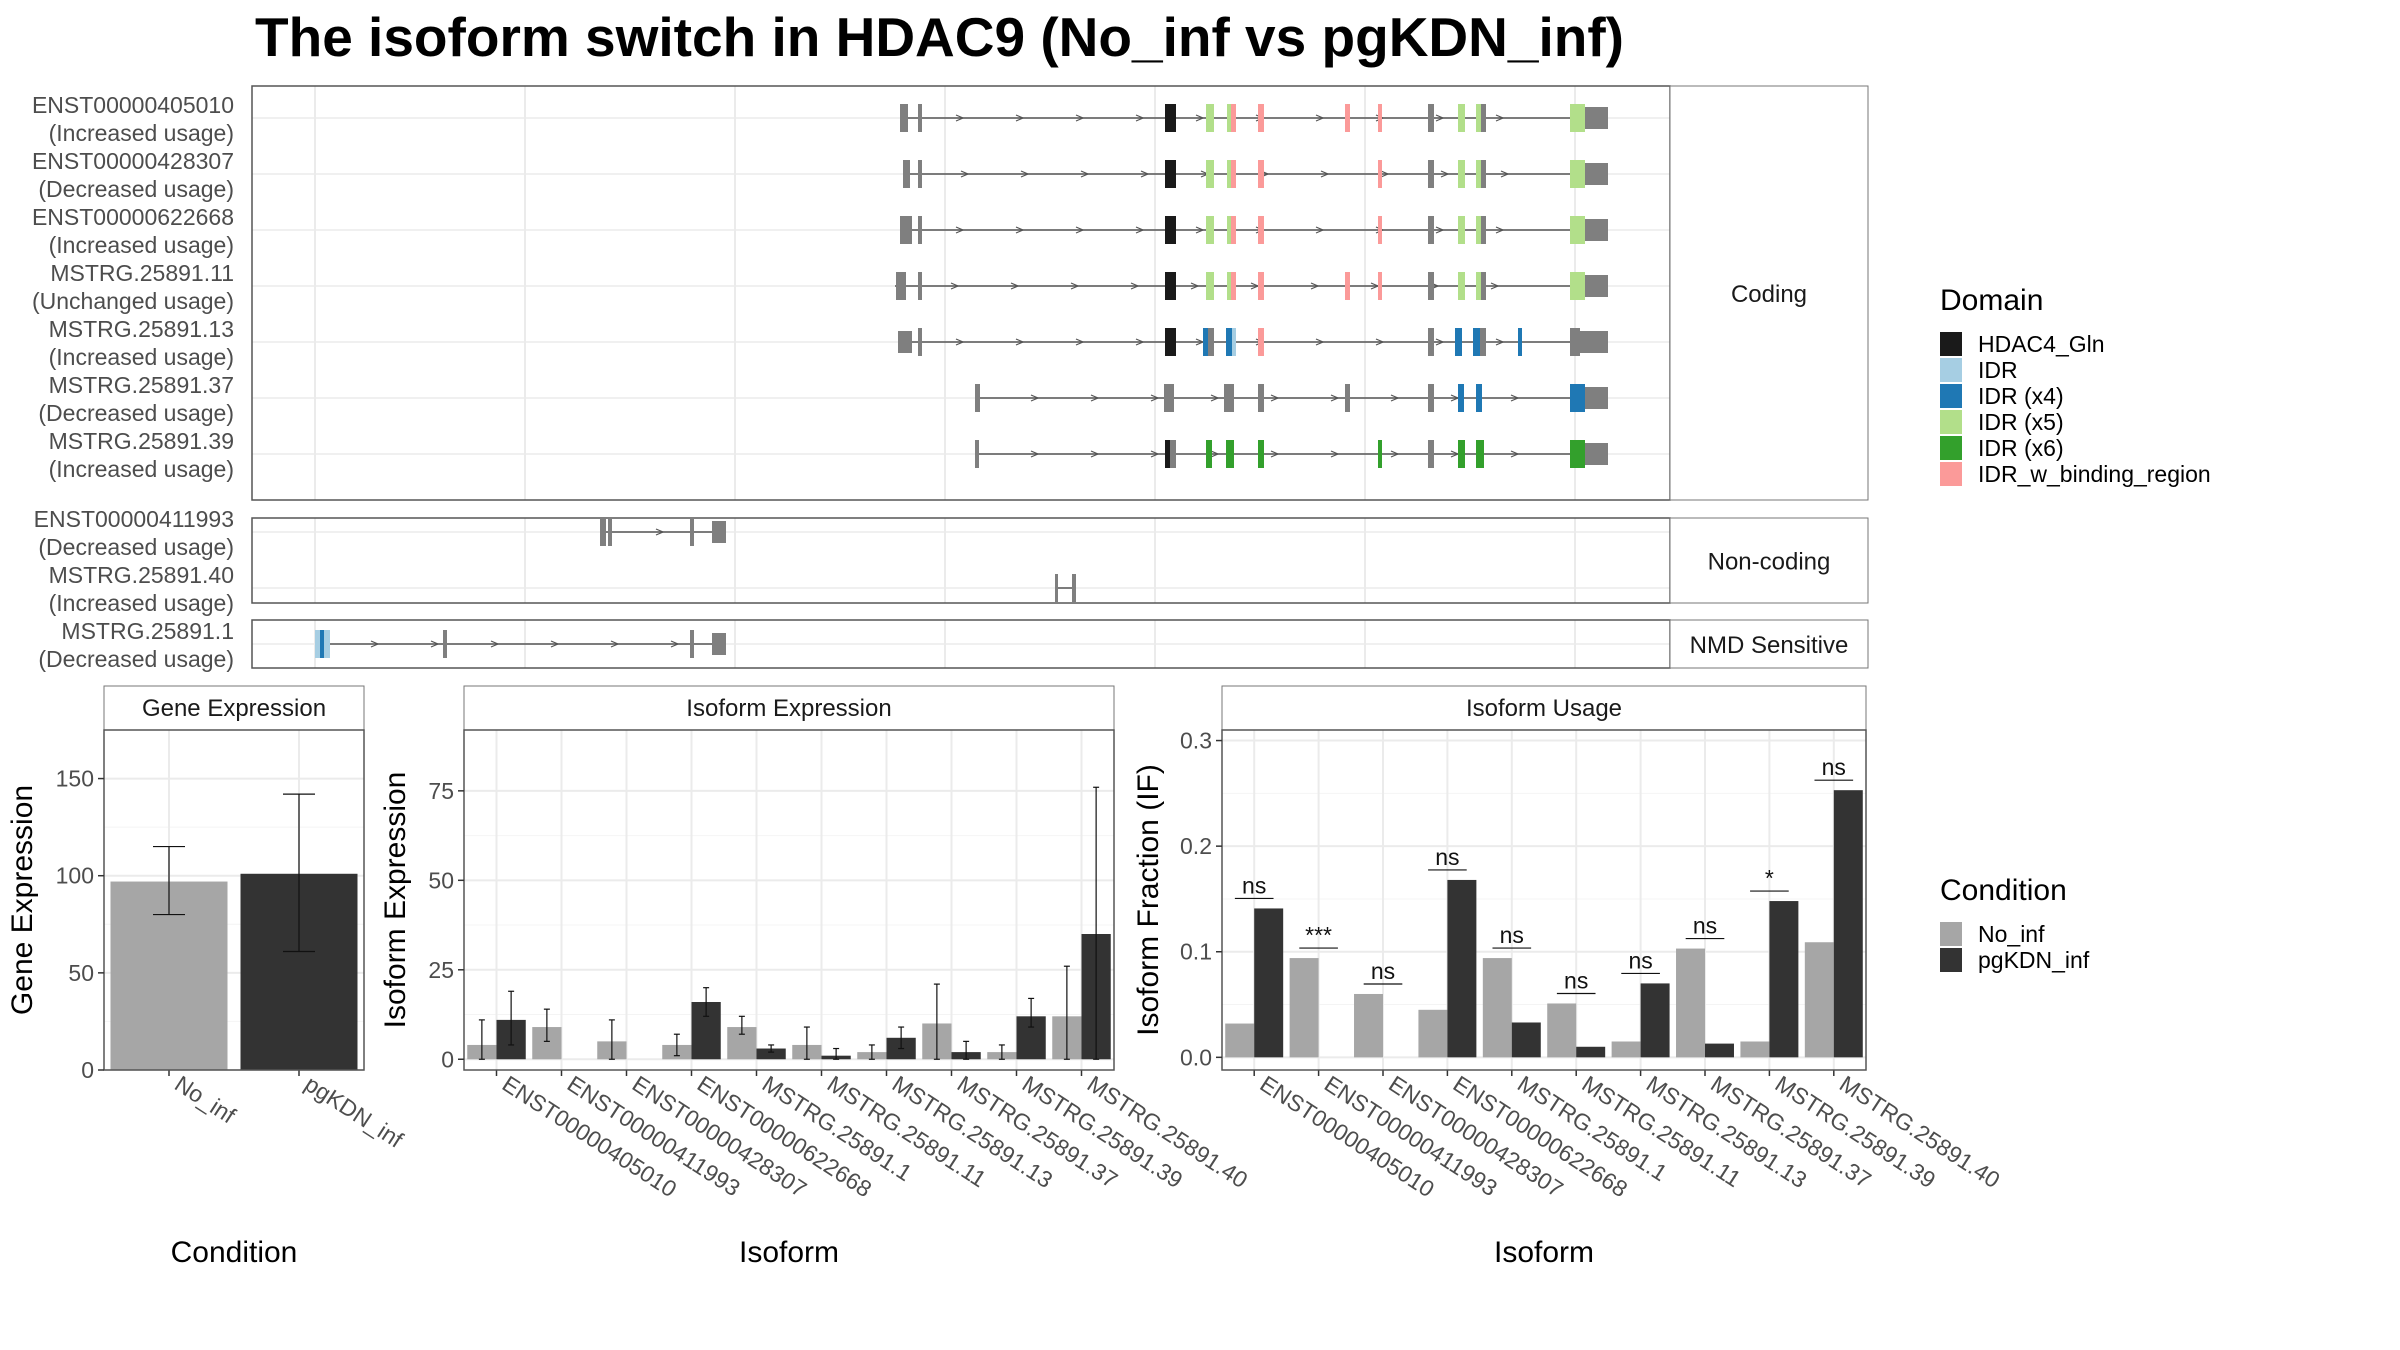  Describe the element at coordinates (1769, 878) in the screenshot. I see `significance-label: *` at that location.